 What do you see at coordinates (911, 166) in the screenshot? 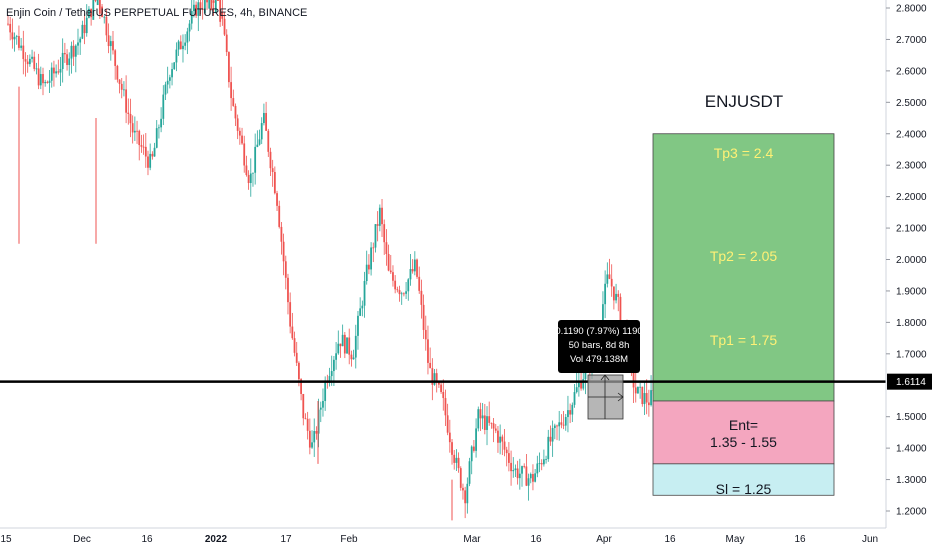
I see `price-tick-label: 2.3000` at bounding box center [911, 166].